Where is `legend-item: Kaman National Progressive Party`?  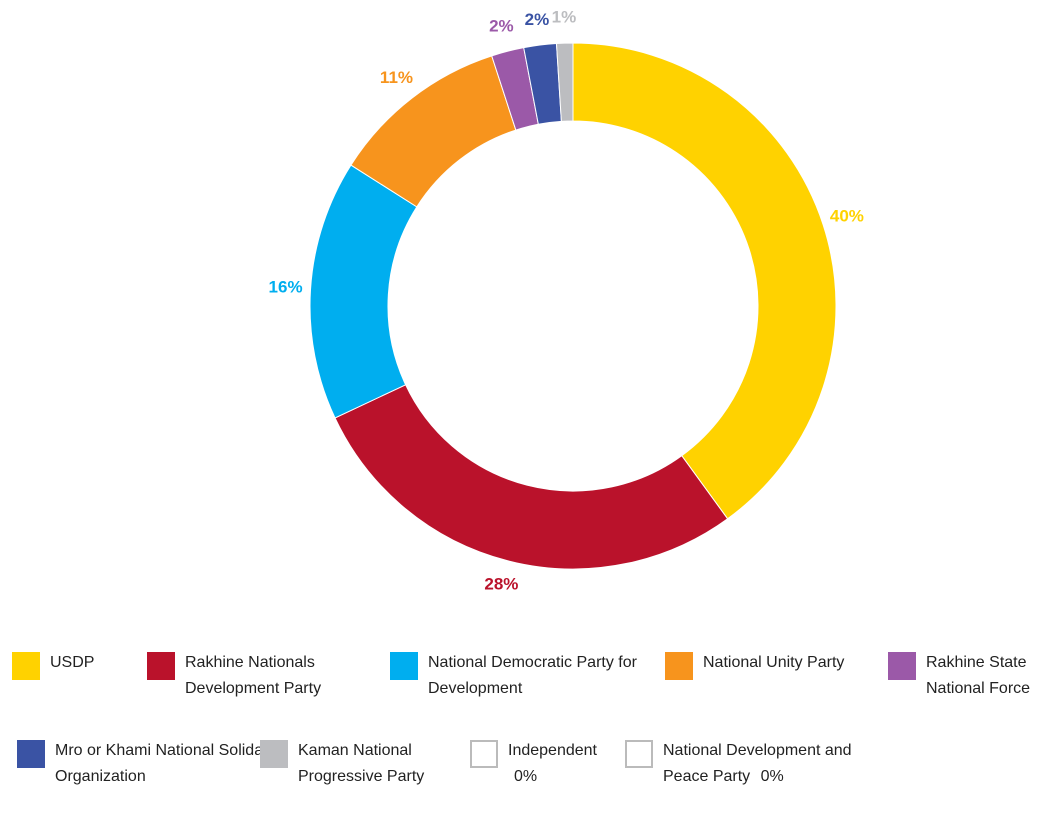
legend-item: Kaman National Progressive Party is located at coordinates (359, 765).